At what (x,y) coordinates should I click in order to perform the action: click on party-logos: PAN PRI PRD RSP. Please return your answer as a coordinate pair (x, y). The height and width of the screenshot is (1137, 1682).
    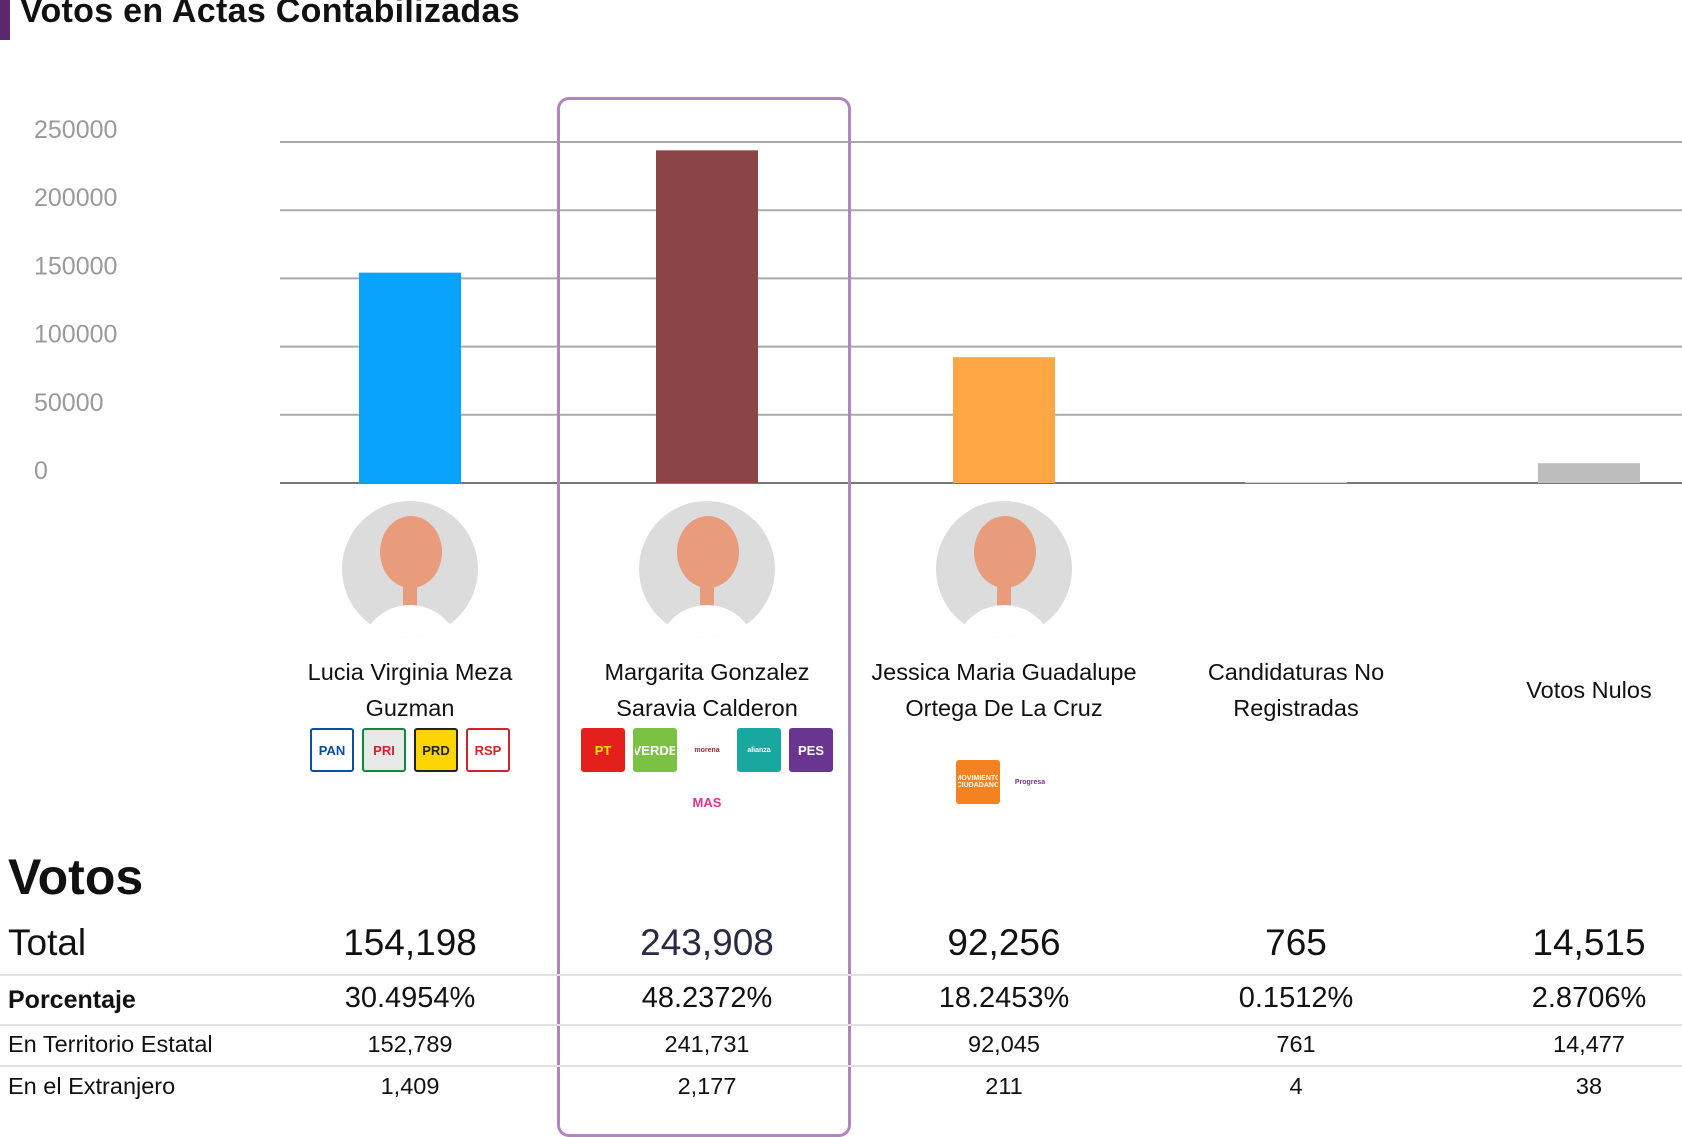
    Looking at the image, I should click on (410, 750).